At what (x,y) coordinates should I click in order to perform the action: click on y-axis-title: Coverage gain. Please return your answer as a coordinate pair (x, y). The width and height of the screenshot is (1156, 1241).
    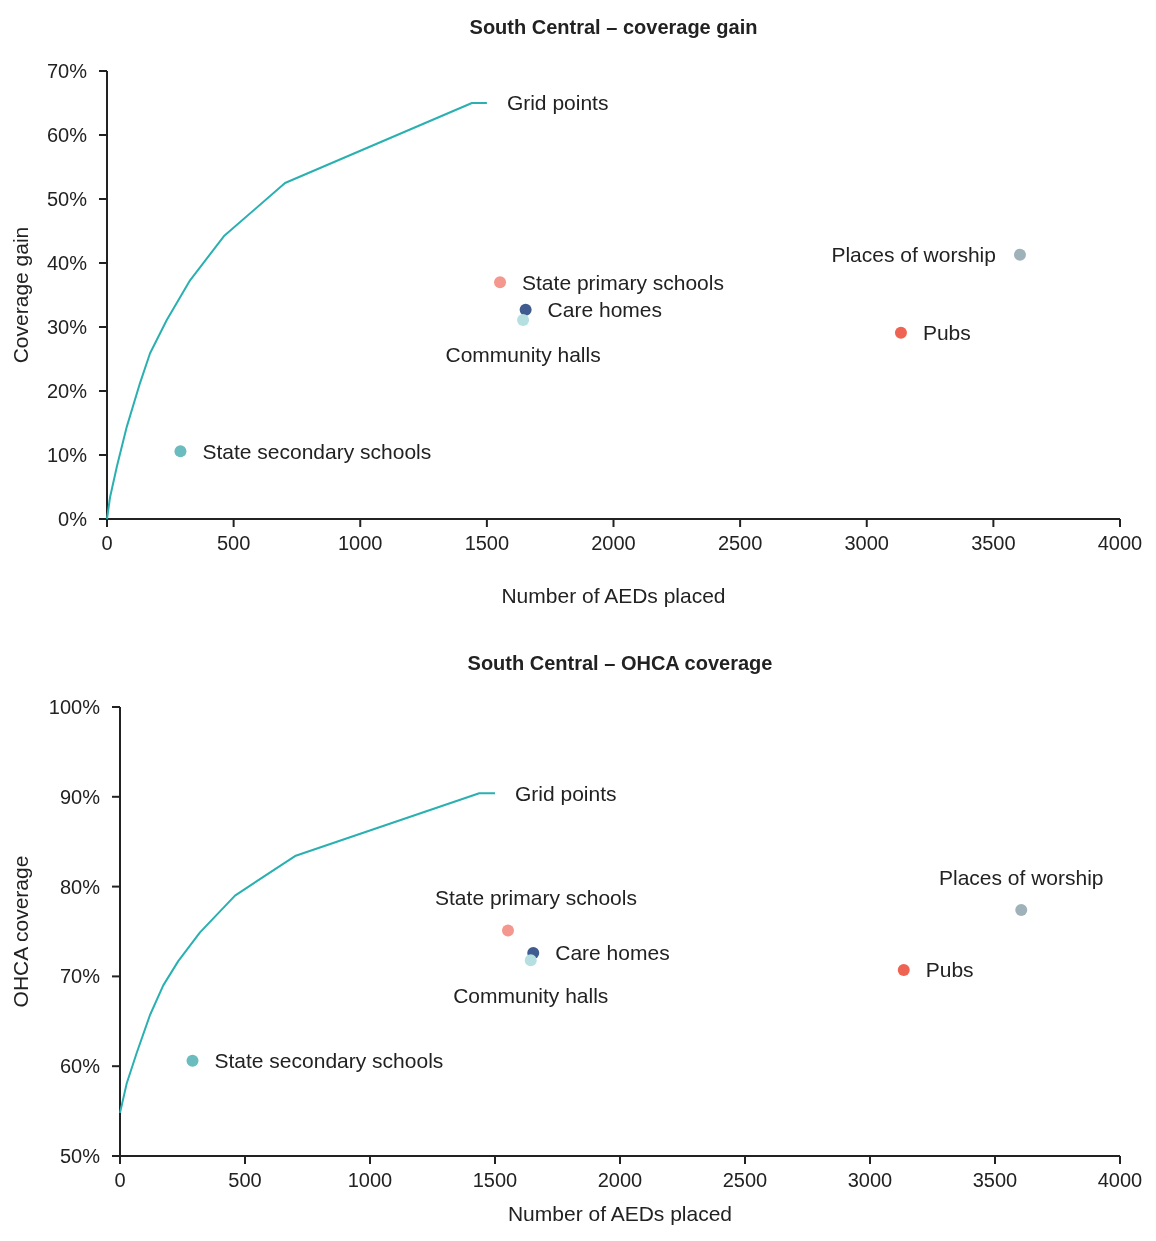
    Looking at the image, I should click on (21, 295).